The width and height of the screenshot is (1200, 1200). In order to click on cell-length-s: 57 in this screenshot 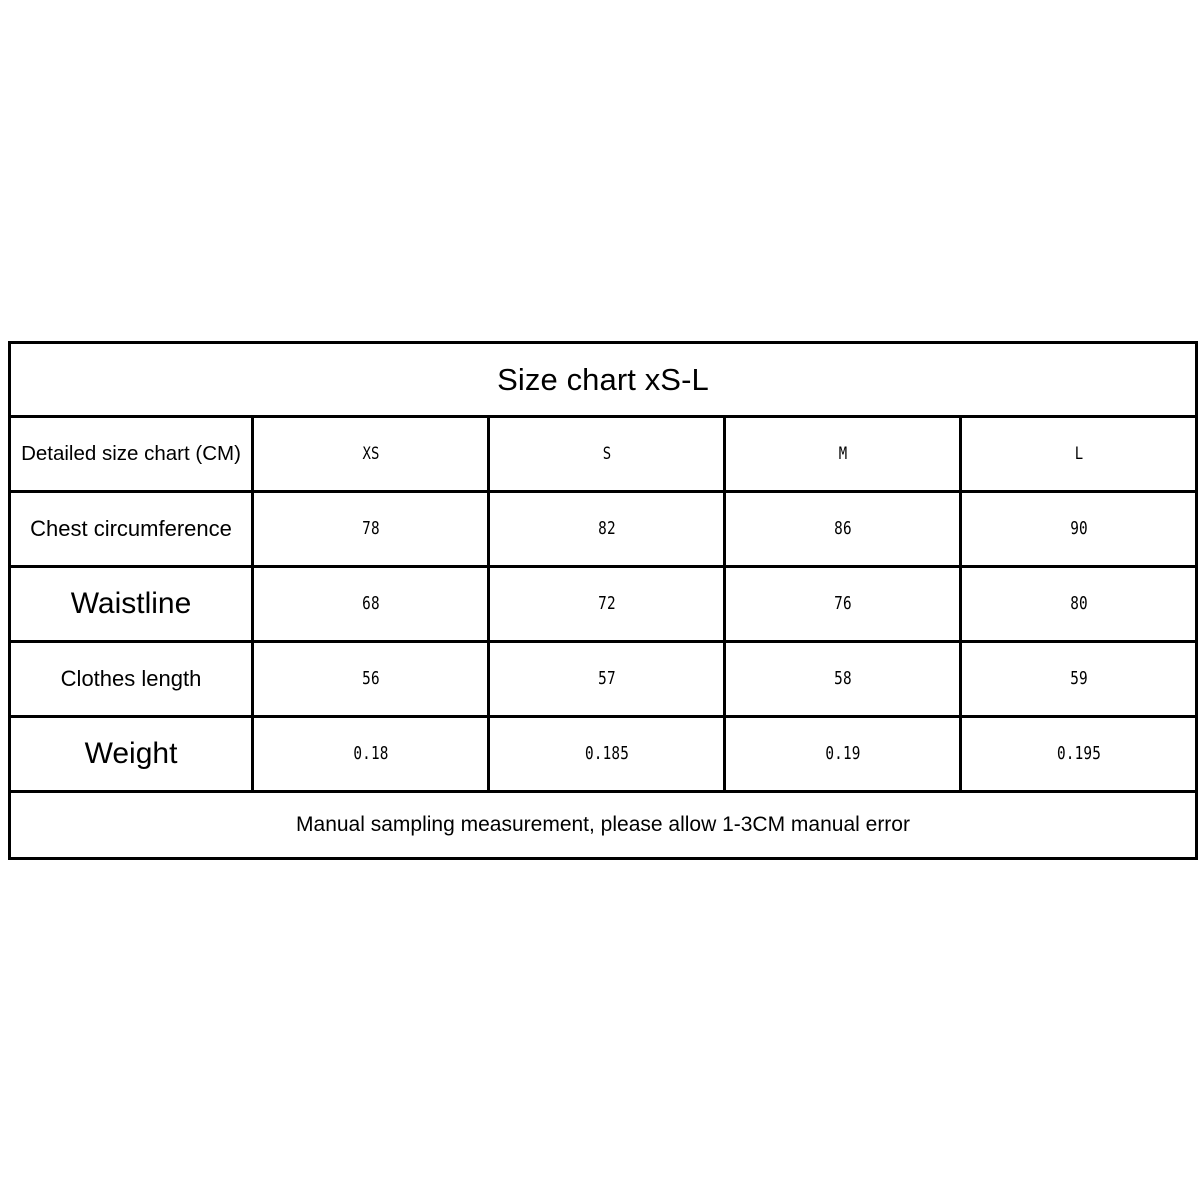, I will do `click(606, 679)`.